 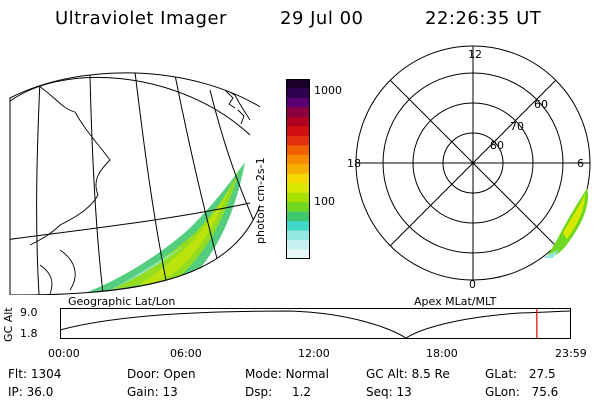 I want to click on aurora-patch, so click(x=568, y=222).